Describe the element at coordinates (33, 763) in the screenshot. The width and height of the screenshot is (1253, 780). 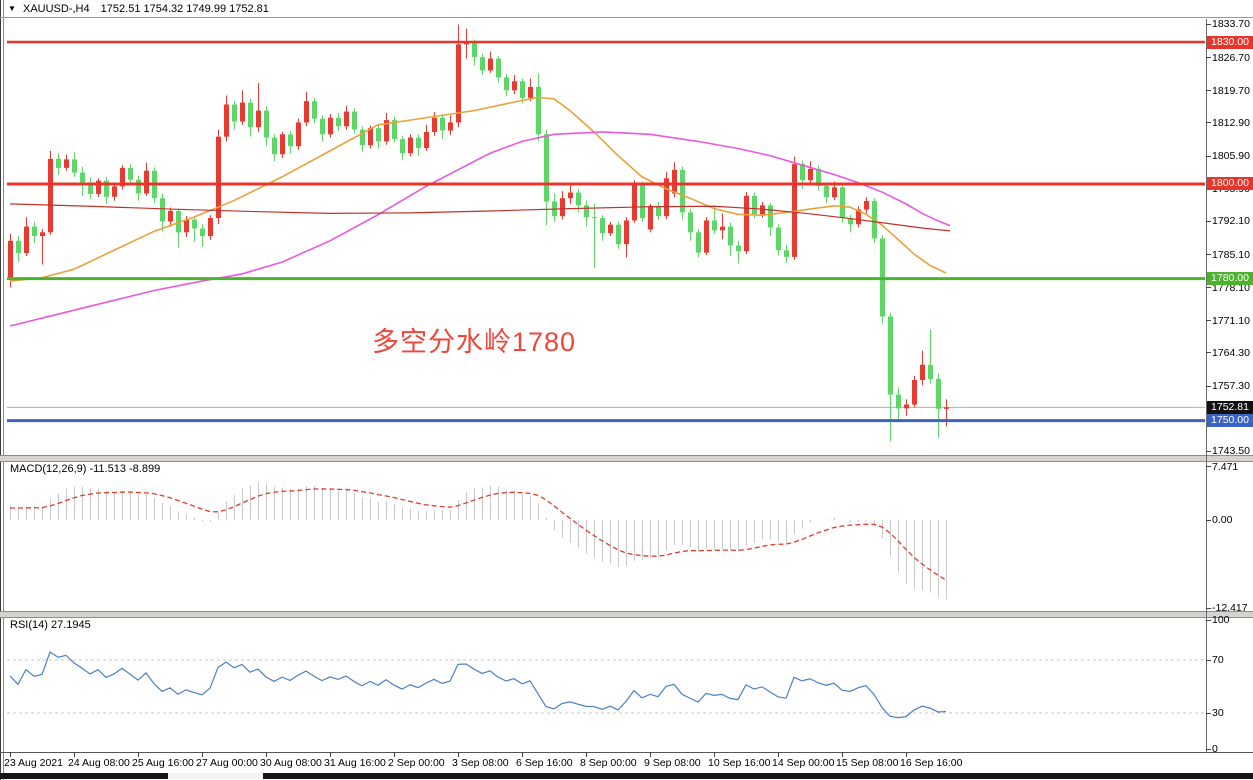
I see `date-label: 23 Aug 2021` at that location.